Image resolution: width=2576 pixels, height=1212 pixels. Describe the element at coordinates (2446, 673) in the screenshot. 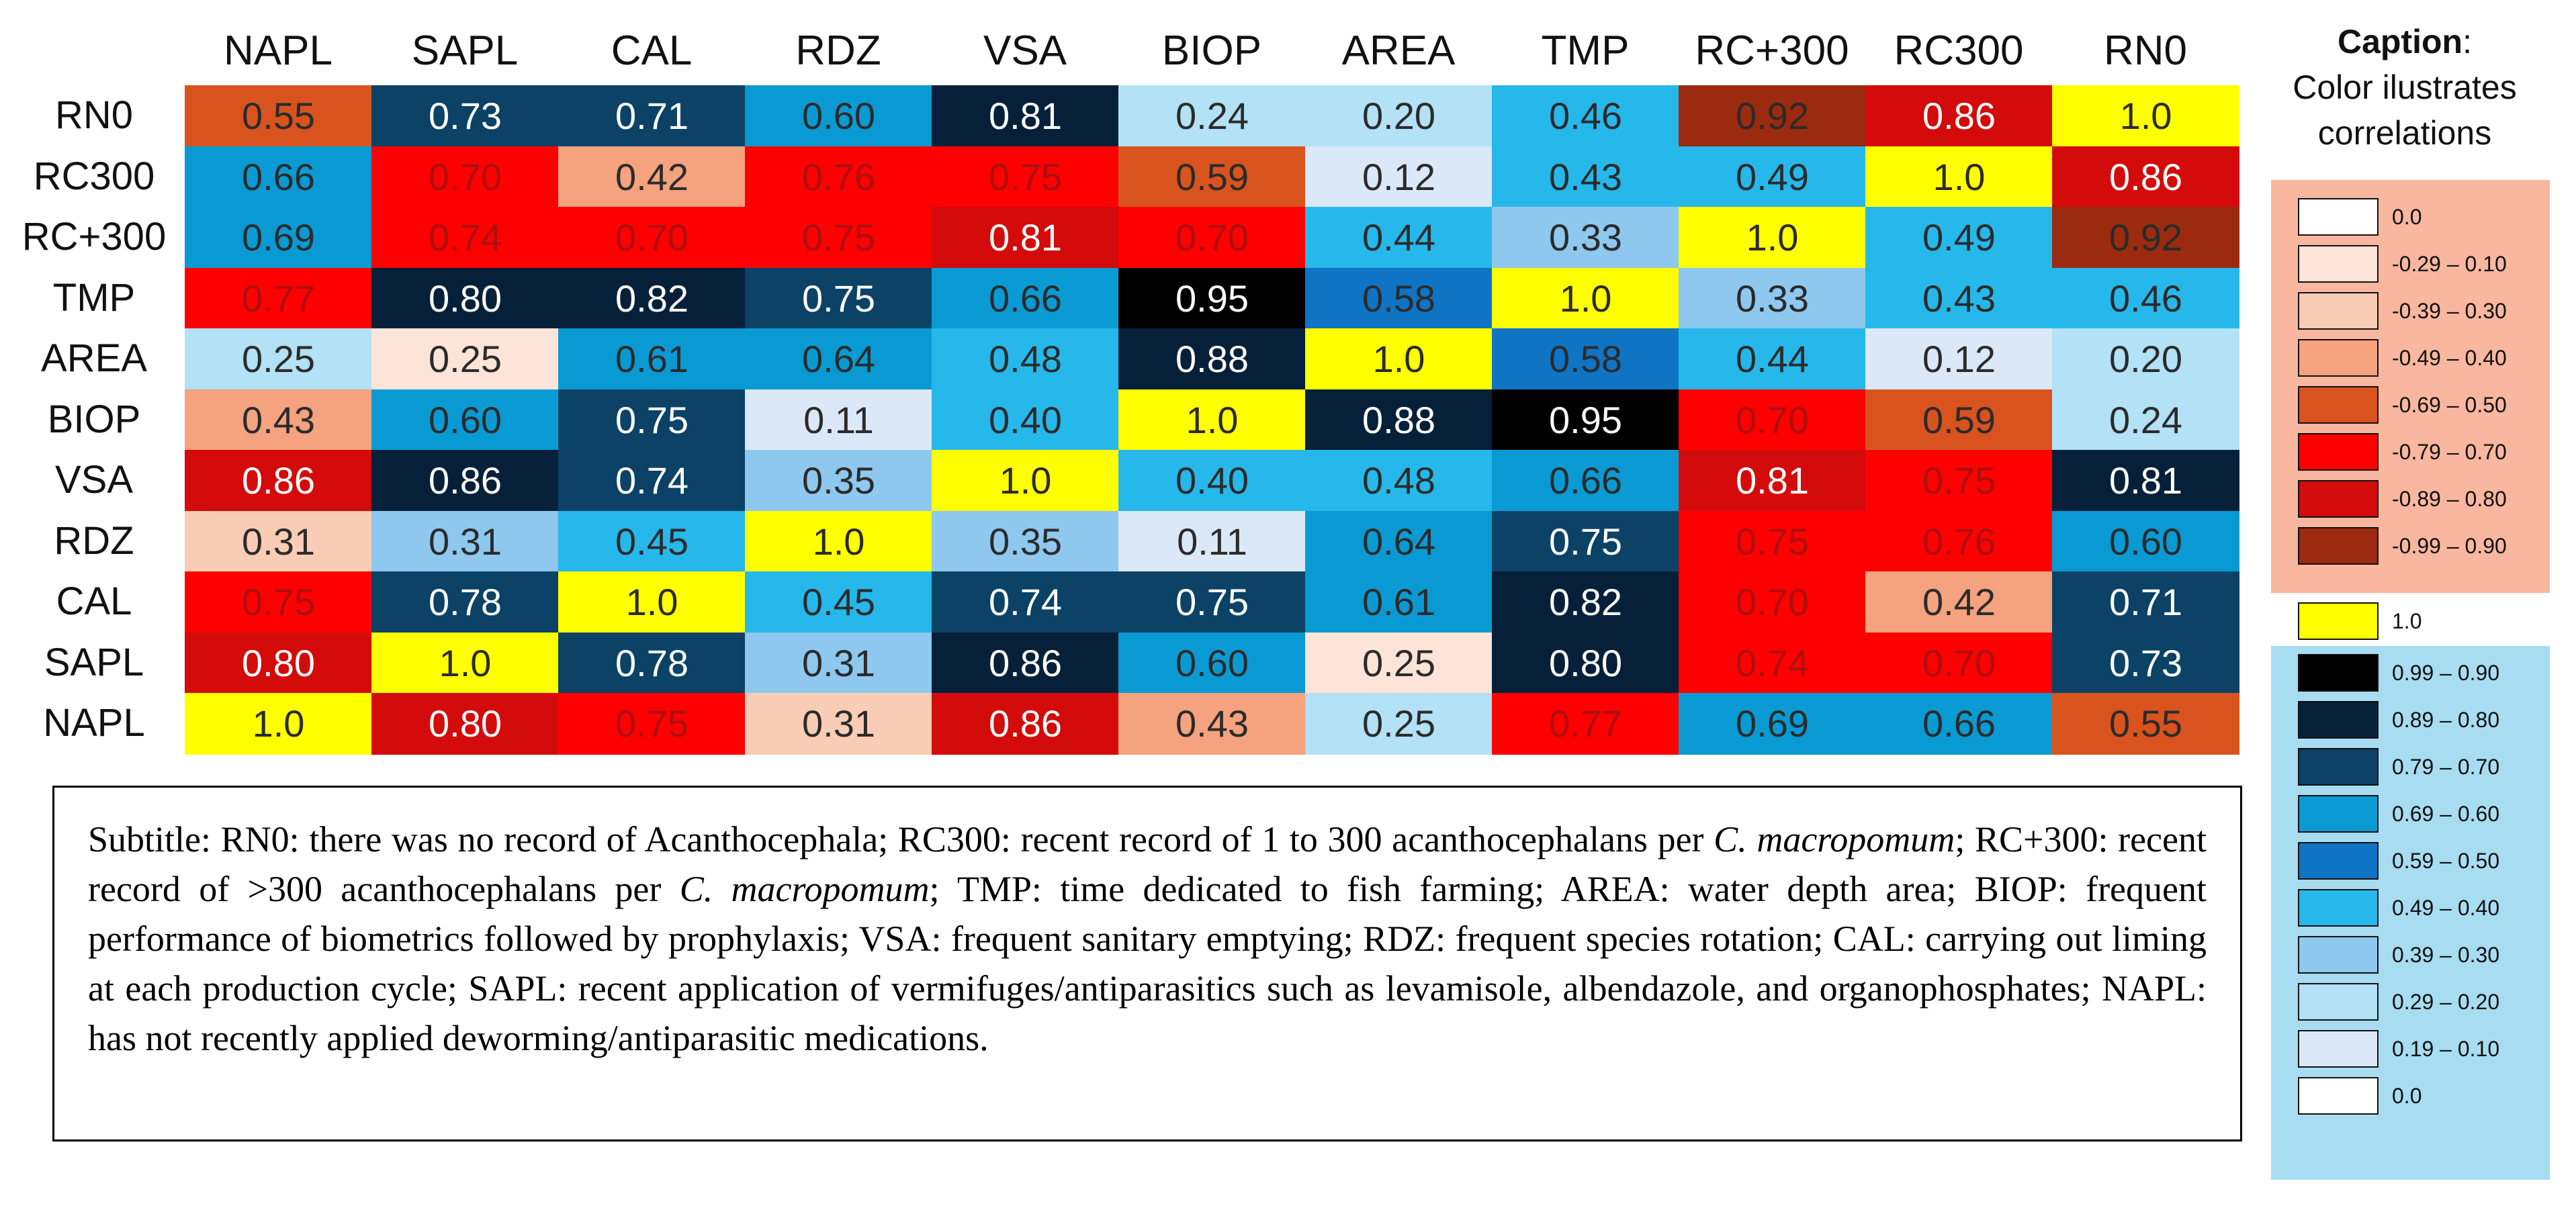

I see `legend-label: 0.99 – 0.90` at that location.